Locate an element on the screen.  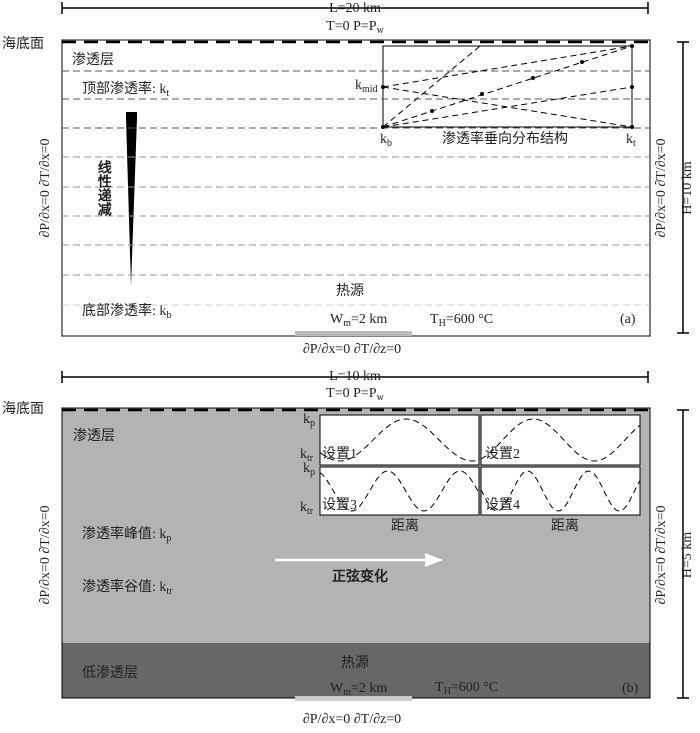
height-label: H=5 km is located at coordinates (687, 555).